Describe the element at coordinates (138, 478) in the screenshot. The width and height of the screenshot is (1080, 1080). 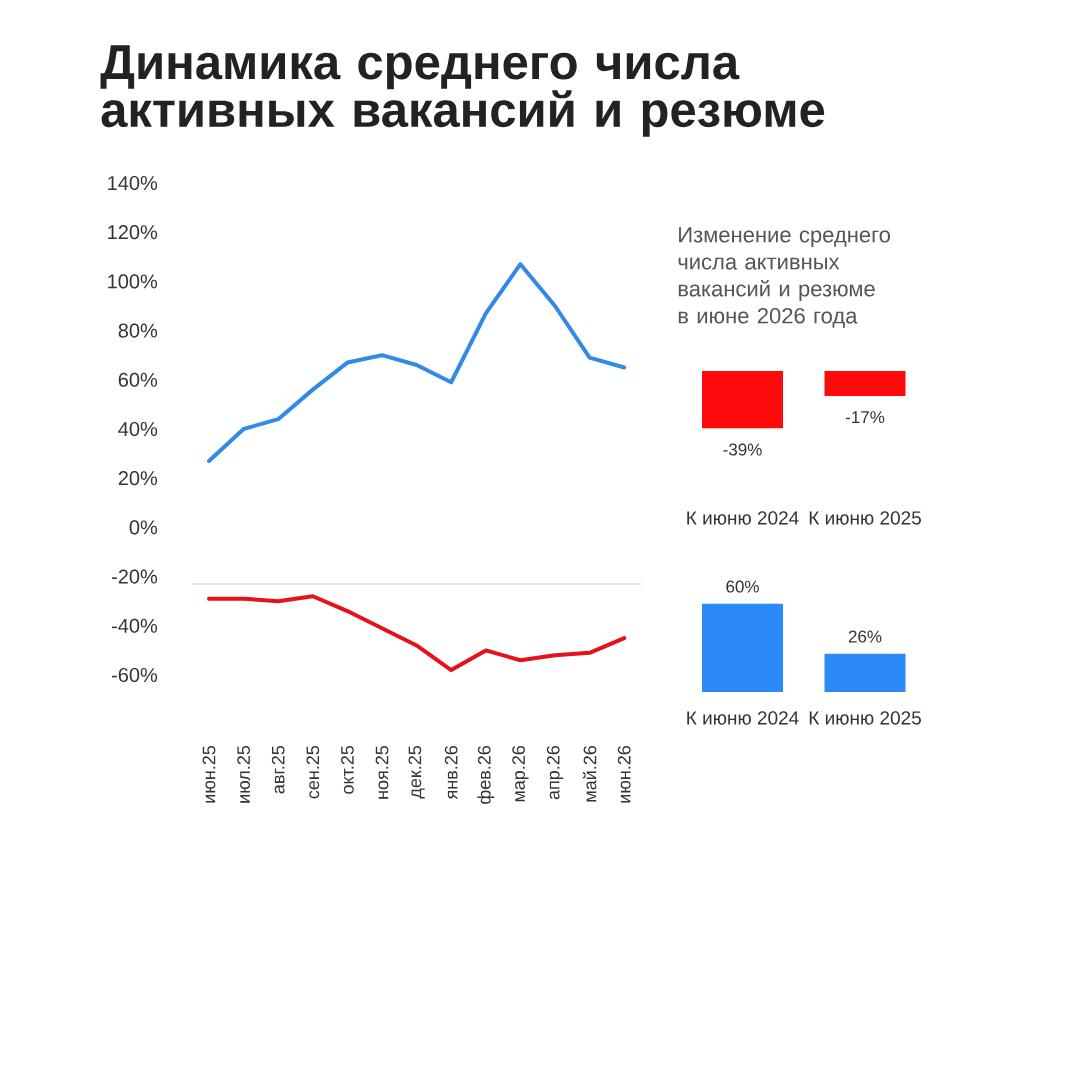
I see `y-tick-label: 20%` at that location.